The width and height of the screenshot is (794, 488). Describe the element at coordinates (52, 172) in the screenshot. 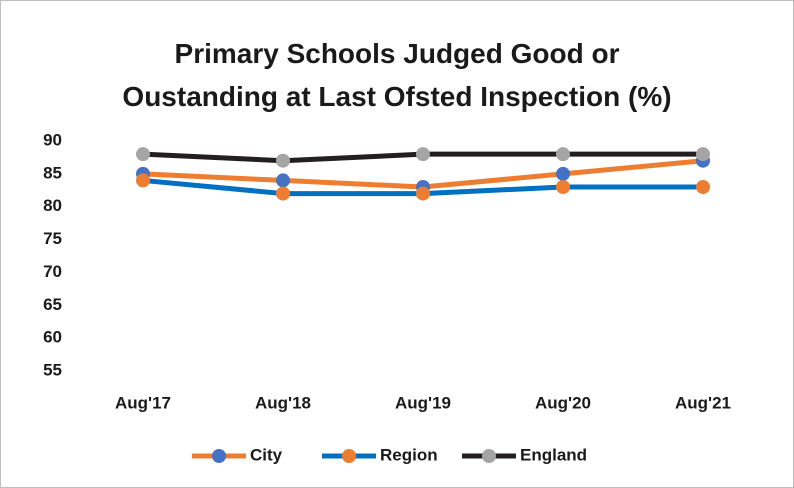

I see `y-tick-label: 85` at that location.